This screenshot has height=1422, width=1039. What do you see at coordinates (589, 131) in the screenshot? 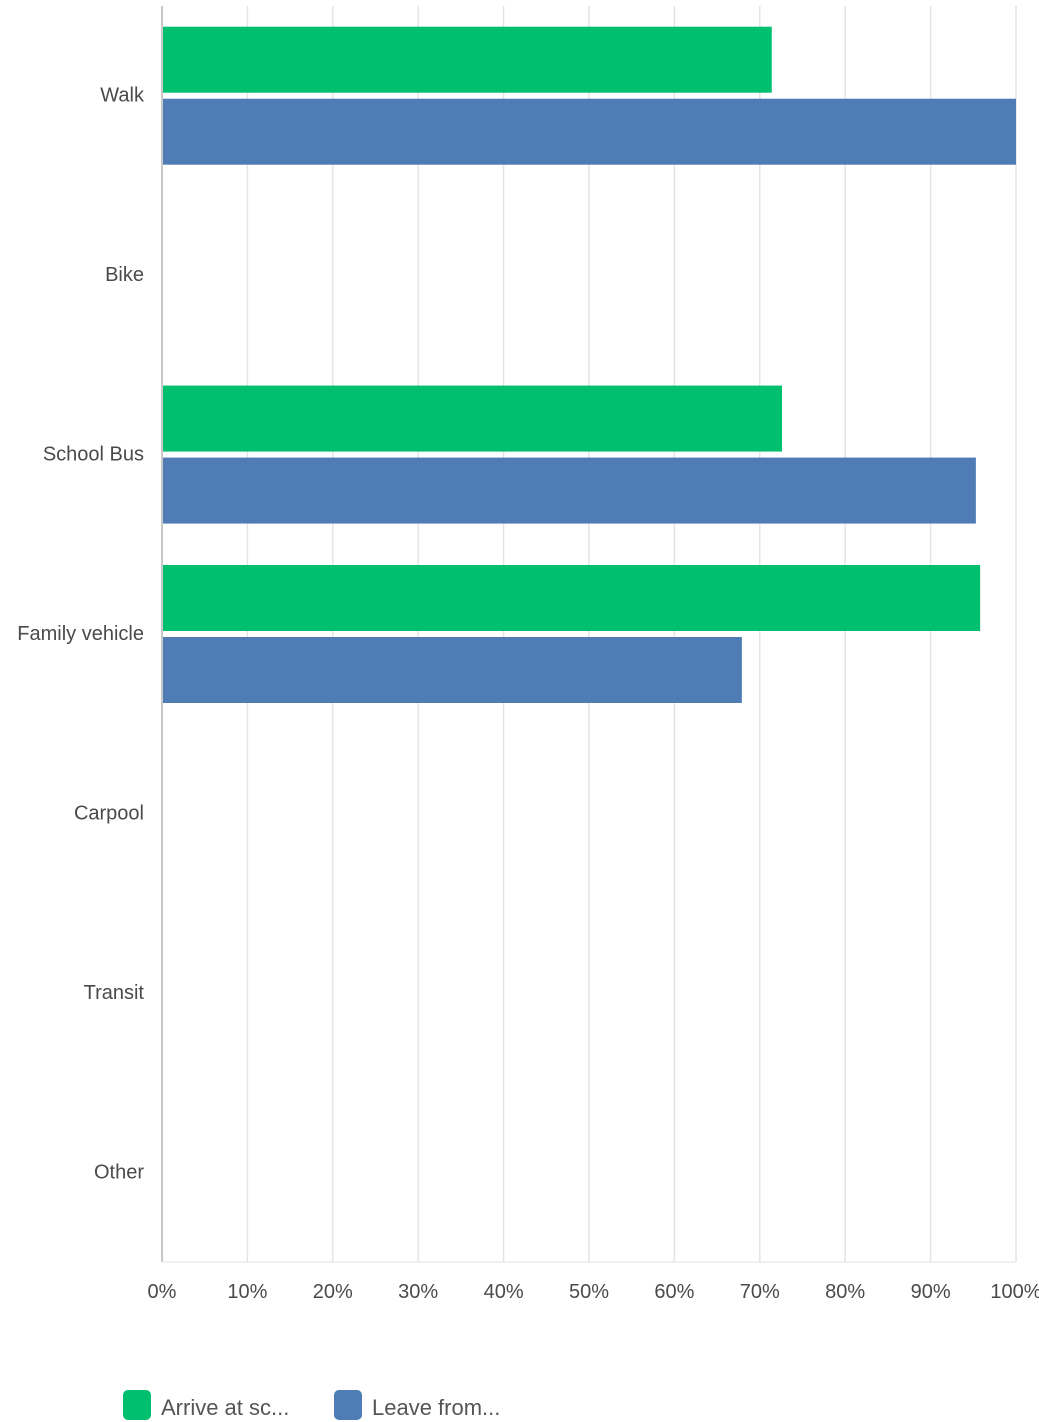
I see `bar-leave-walk` at bounding box center [589, 131].